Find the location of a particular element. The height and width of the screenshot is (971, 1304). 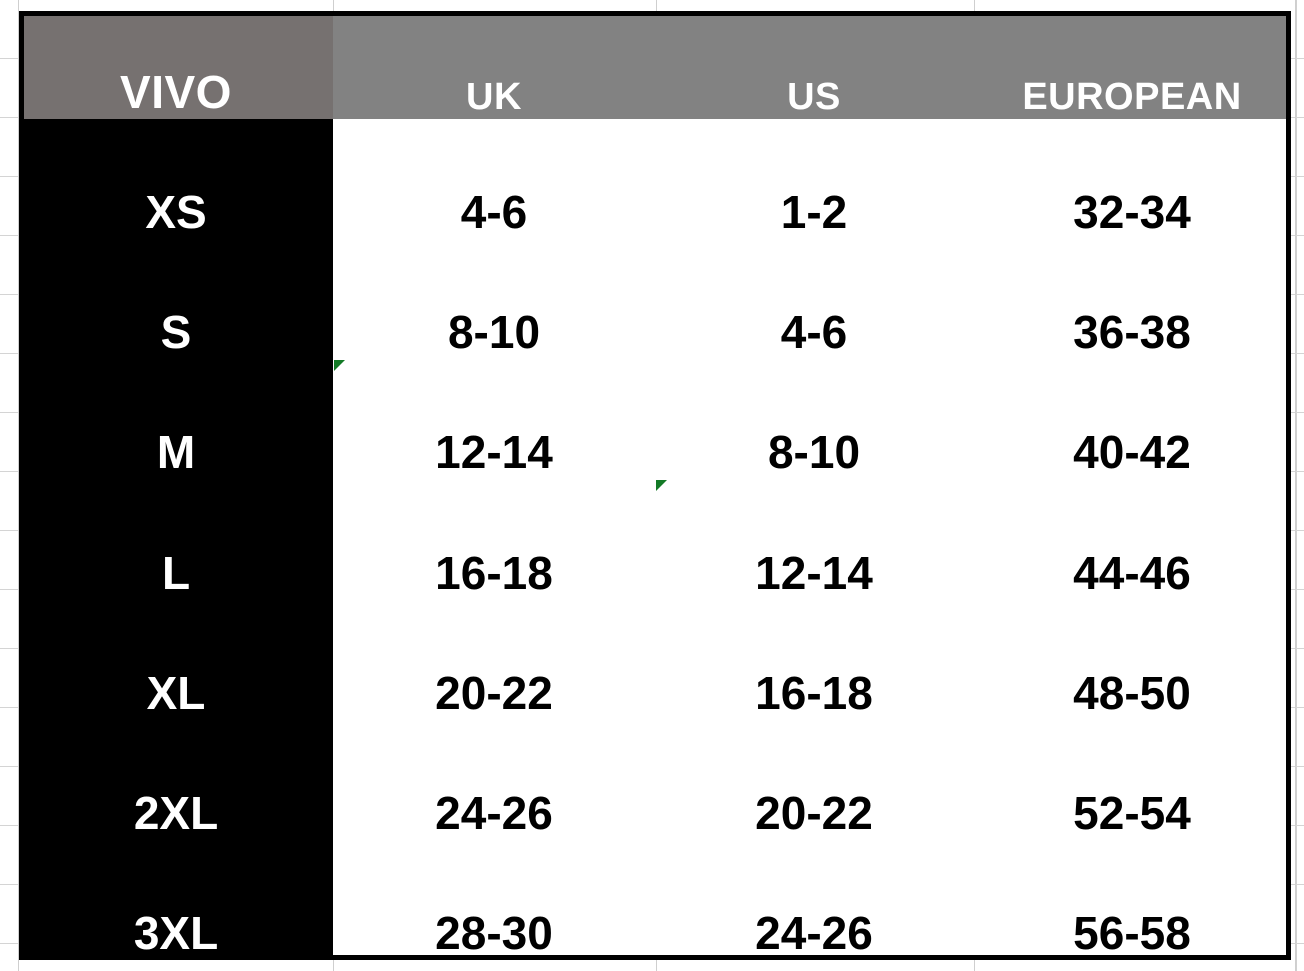

us-size-l-text: 12-14 is located at coordinates (814, 572).